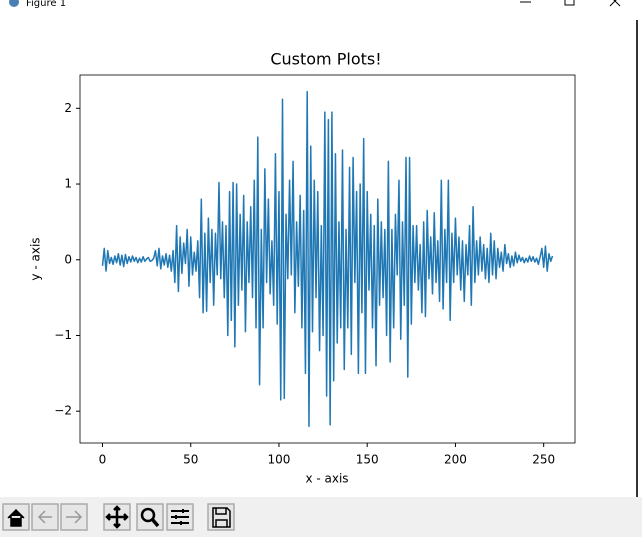  I want to click on window-title: Figure 1, so click(46, 4).